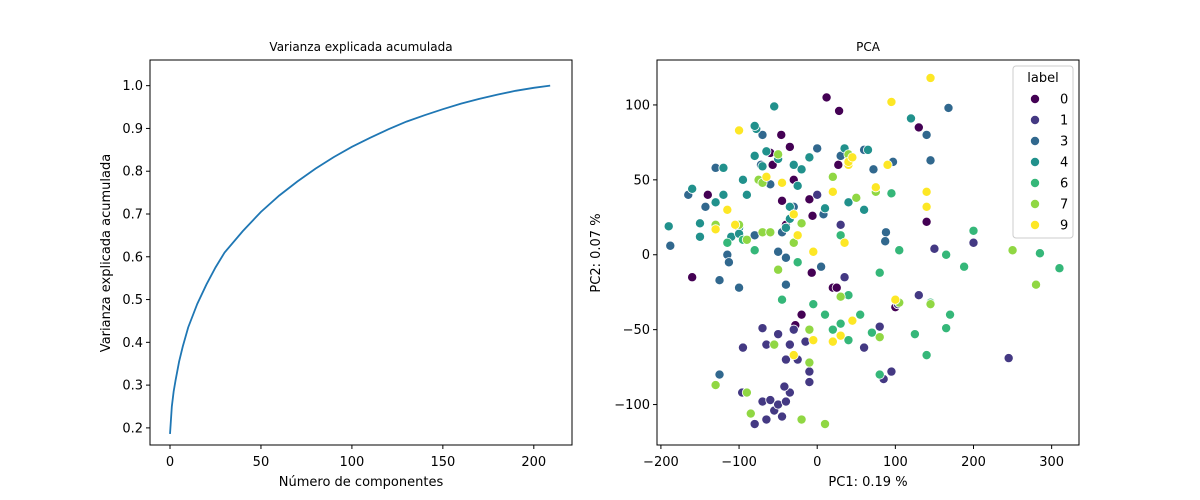 Image resolution: width=1200 pixels, height=500 pixels. Describe the element at coordinates (973, 462) in the screenshot. I see `right-x-tick-label: 200` at that location.